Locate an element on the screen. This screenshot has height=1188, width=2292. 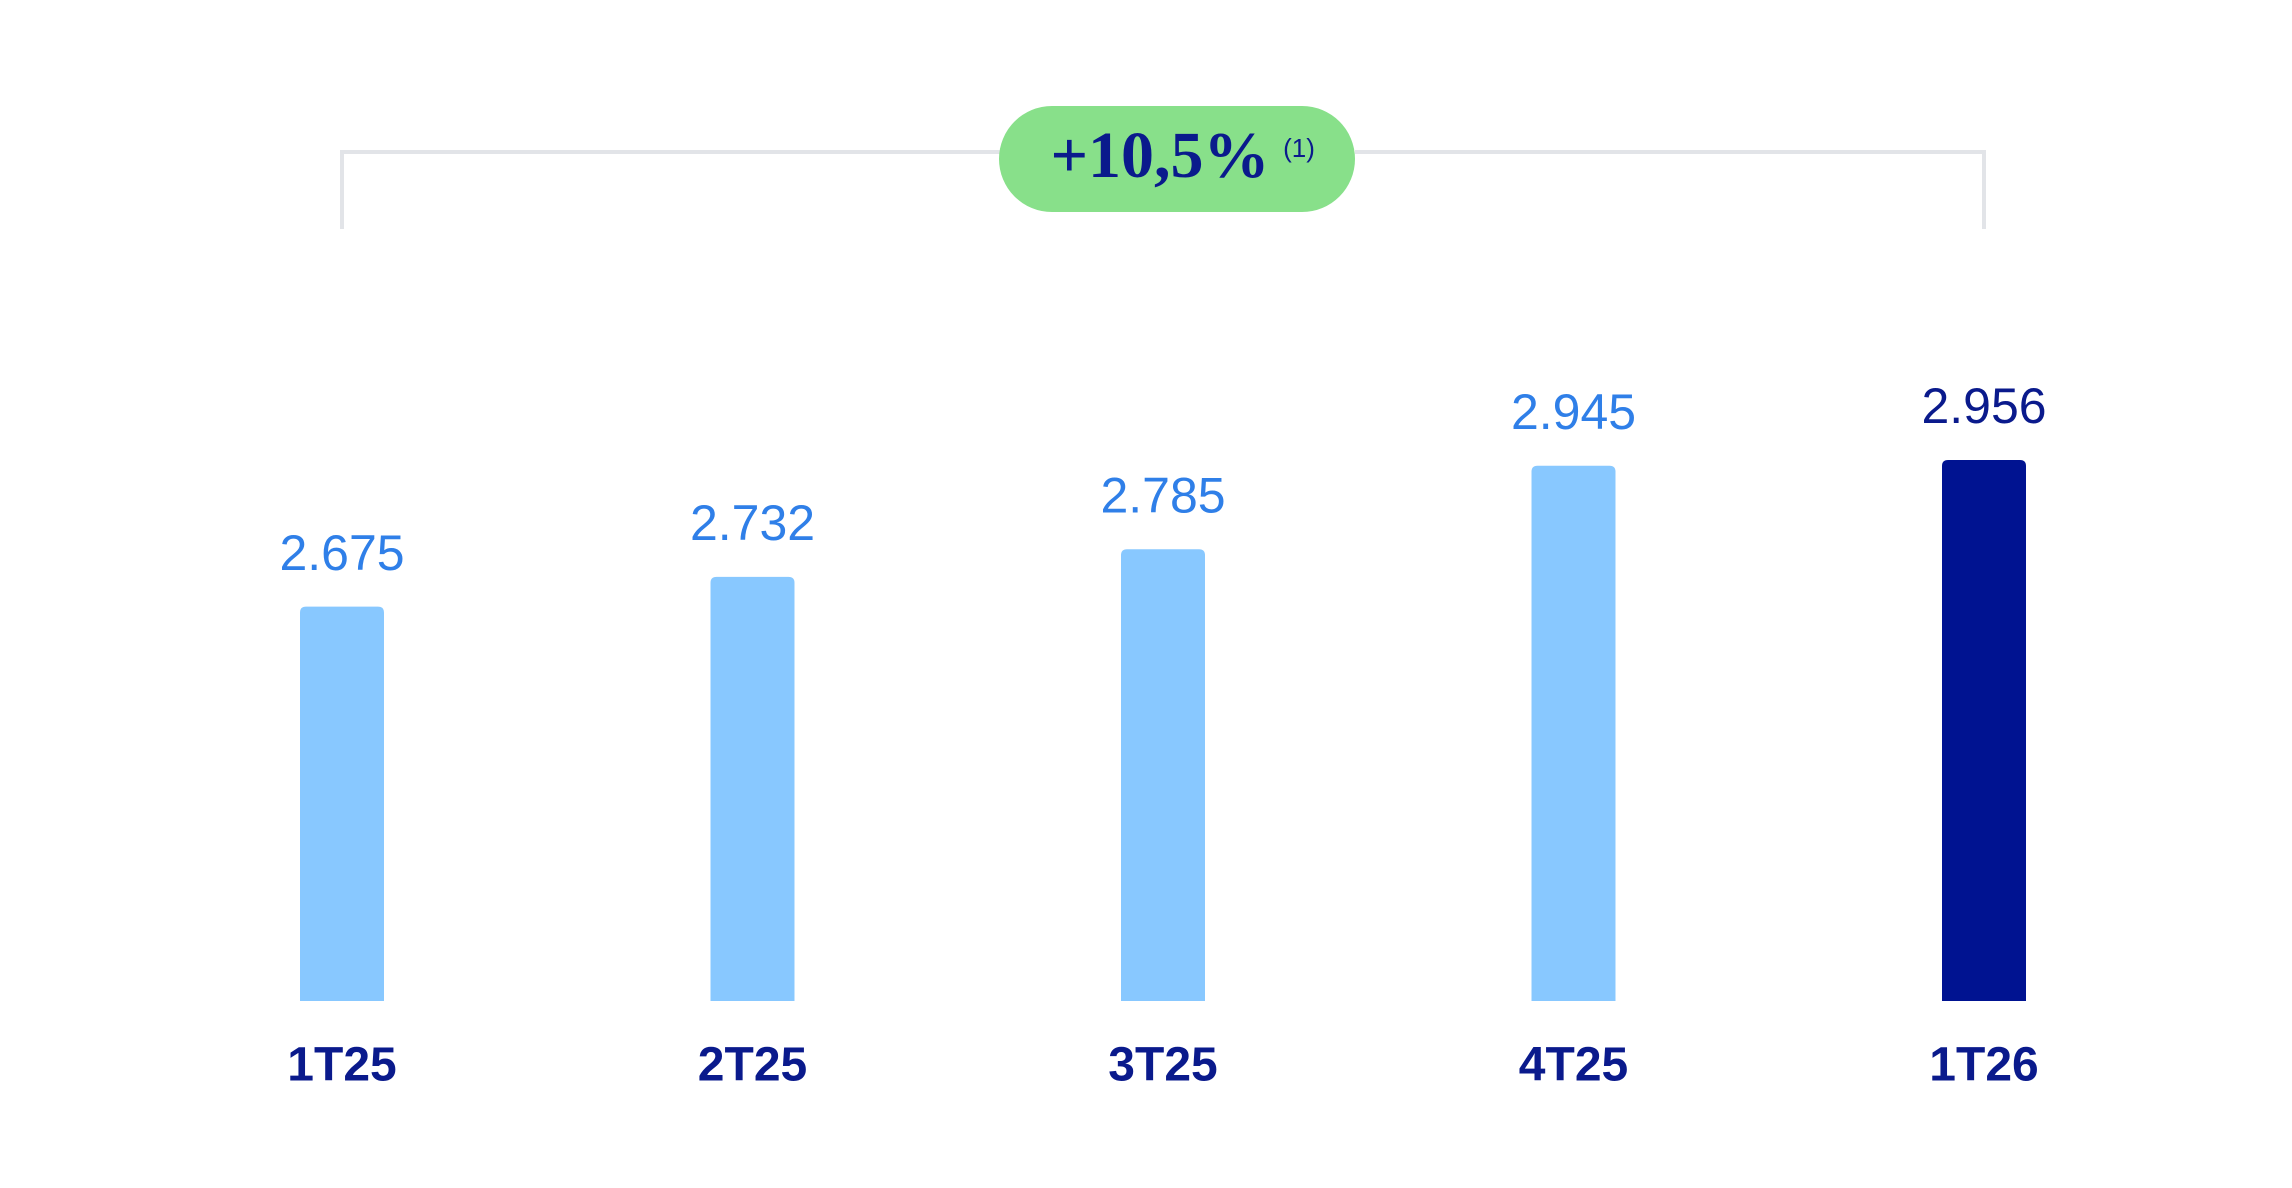
x-tick-label: 3T25 is located at coordinates (1162, 1065).